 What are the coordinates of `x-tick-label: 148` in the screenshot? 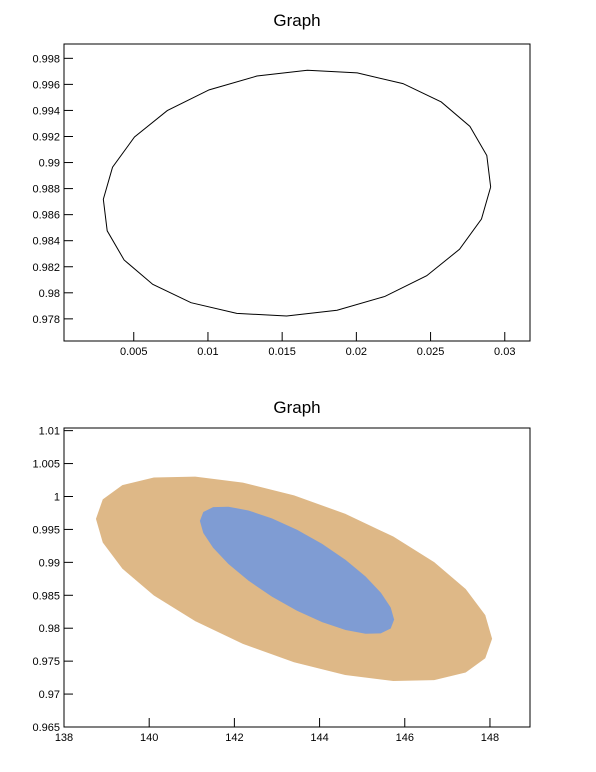 It's located at (490, 738).